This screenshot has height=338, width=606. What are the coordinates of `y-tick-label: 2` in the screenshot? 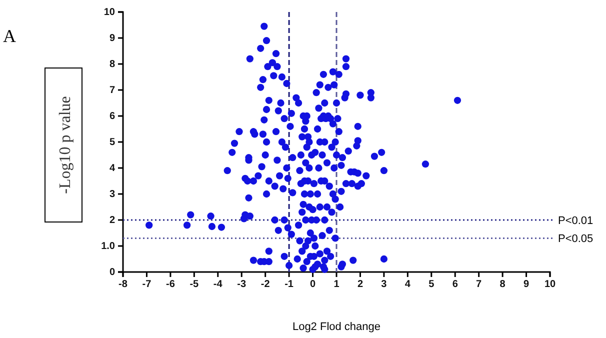 It's located at (112, 220).